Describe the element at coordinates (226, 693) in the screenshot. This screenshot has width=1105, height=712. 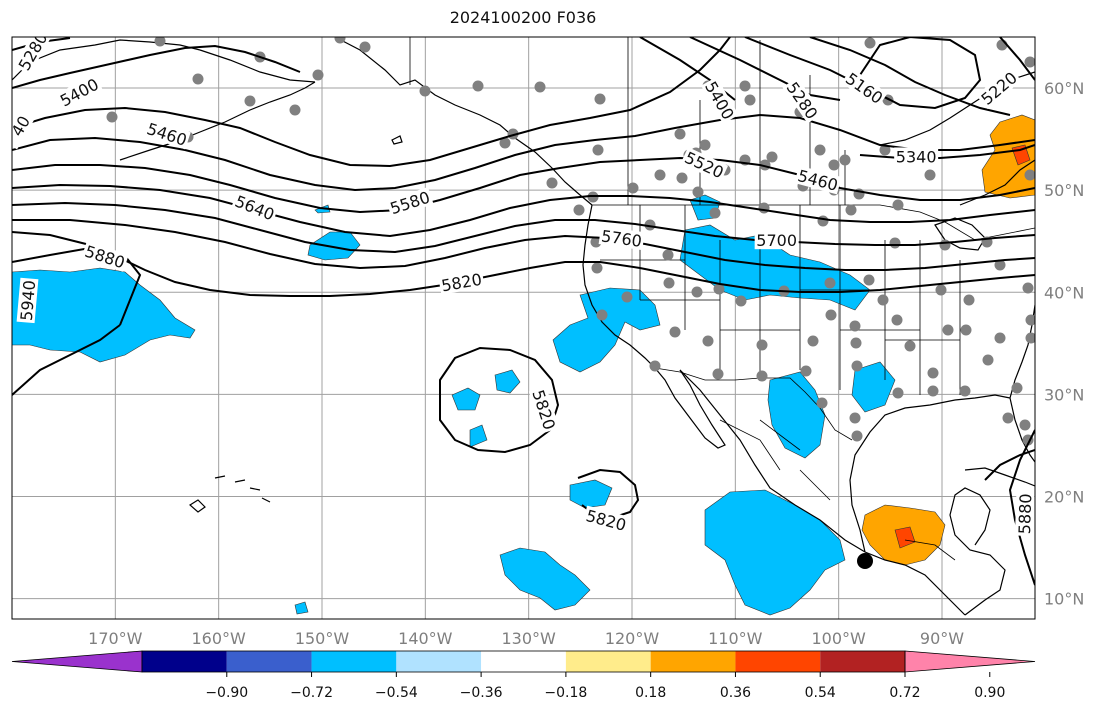
I see `colorbar-tick-label: −0.90` at that location.